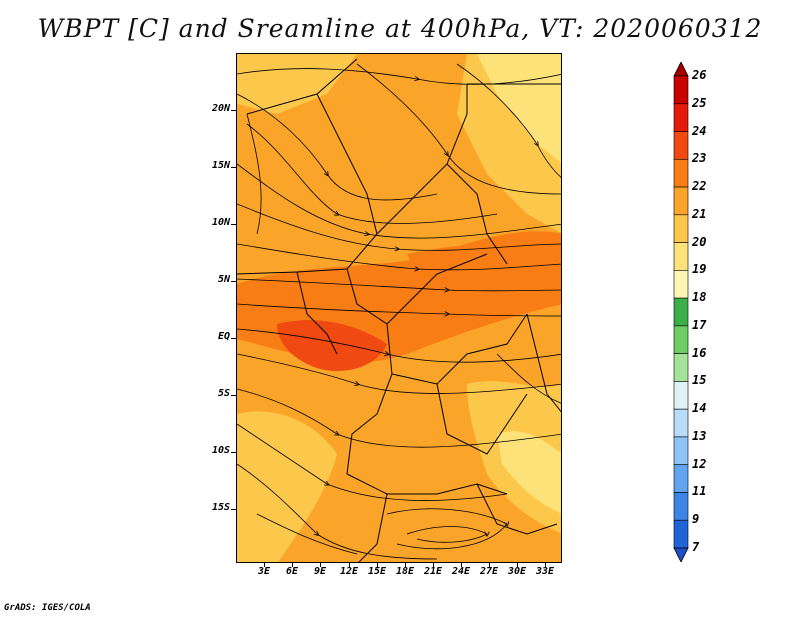 This screenshot has height=618, width=800. What do you see at coordinates (696, 519) in the screenshot?
I see `colorbar-label: 9` at bounding box center [696, 519].